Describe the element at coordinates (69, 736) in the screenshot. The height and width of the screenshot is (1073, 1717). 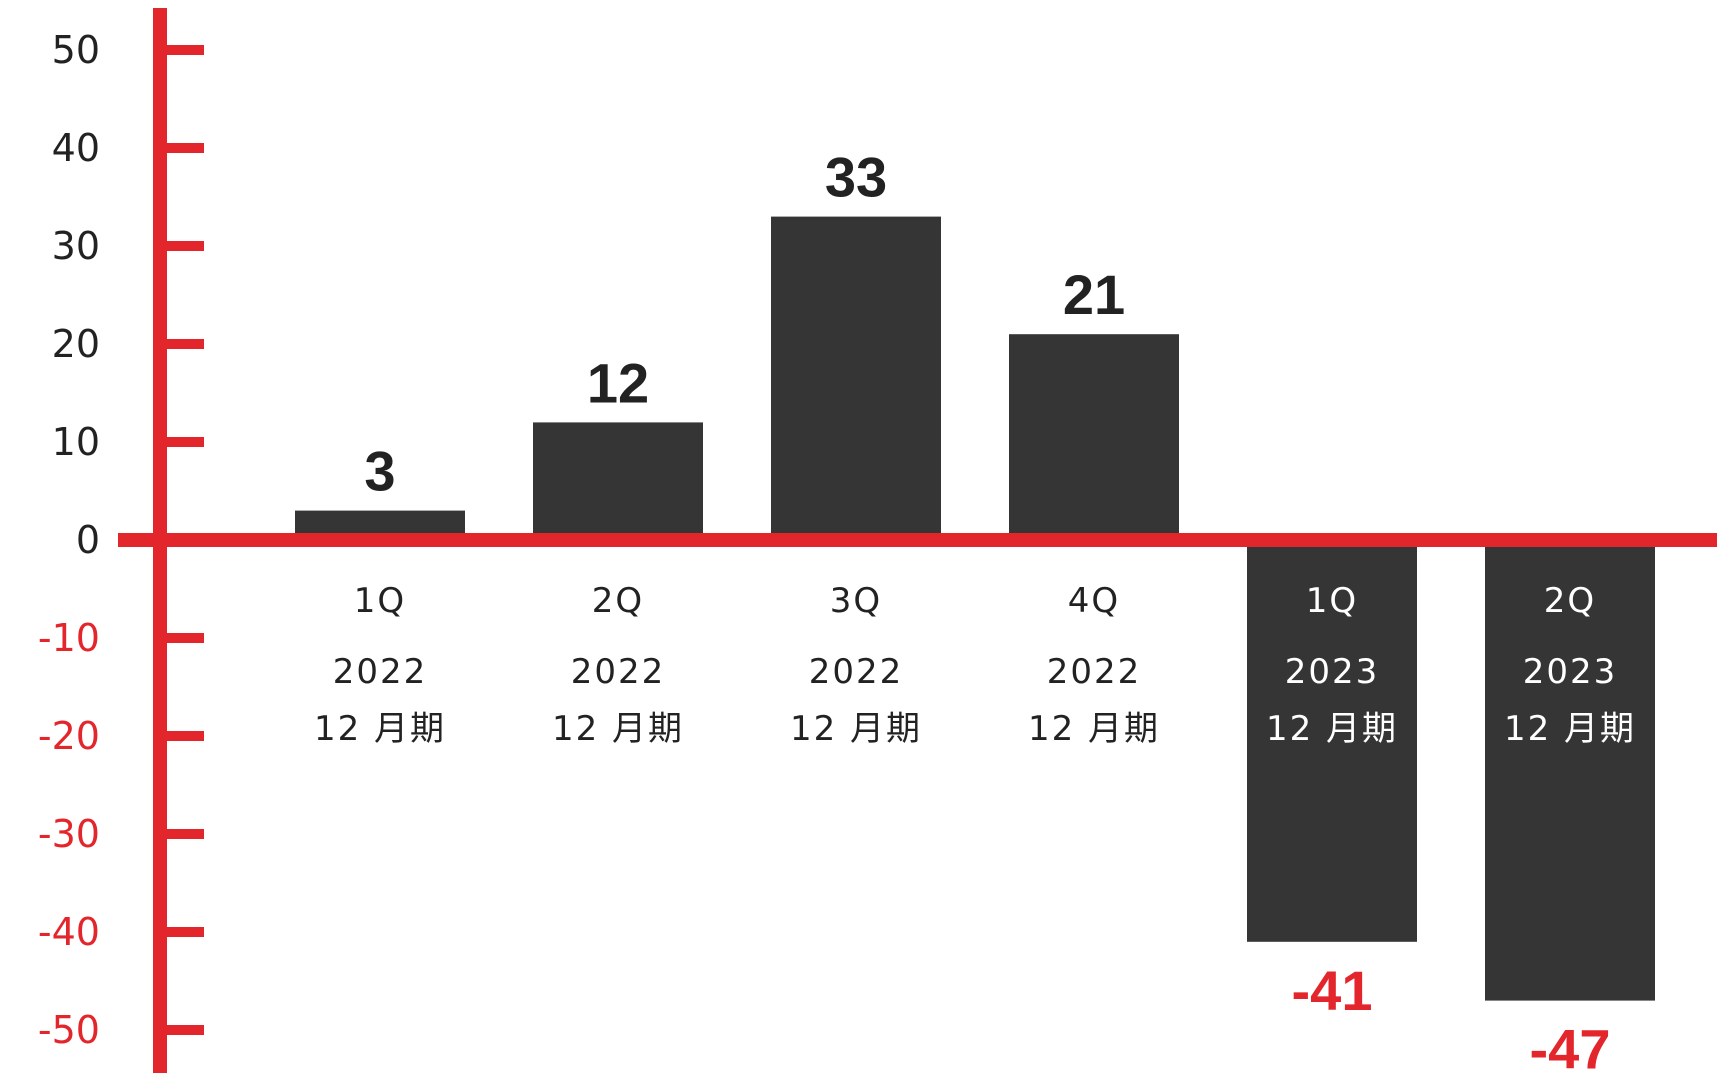
I see `y-tick-label: -20` at that location.